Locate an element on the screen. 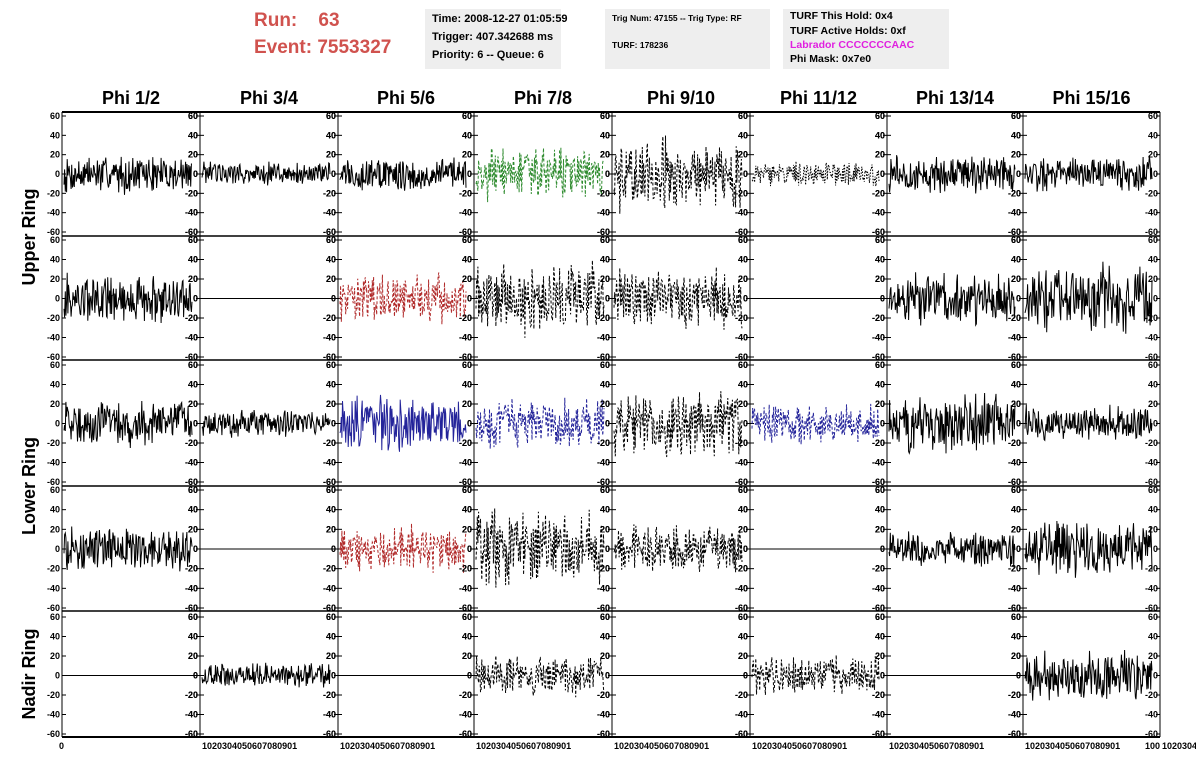 This screenshot has height=772, width=1196. priority-text: Priority: 6 -- Queue: 6 is located at coordinates (488, 55).